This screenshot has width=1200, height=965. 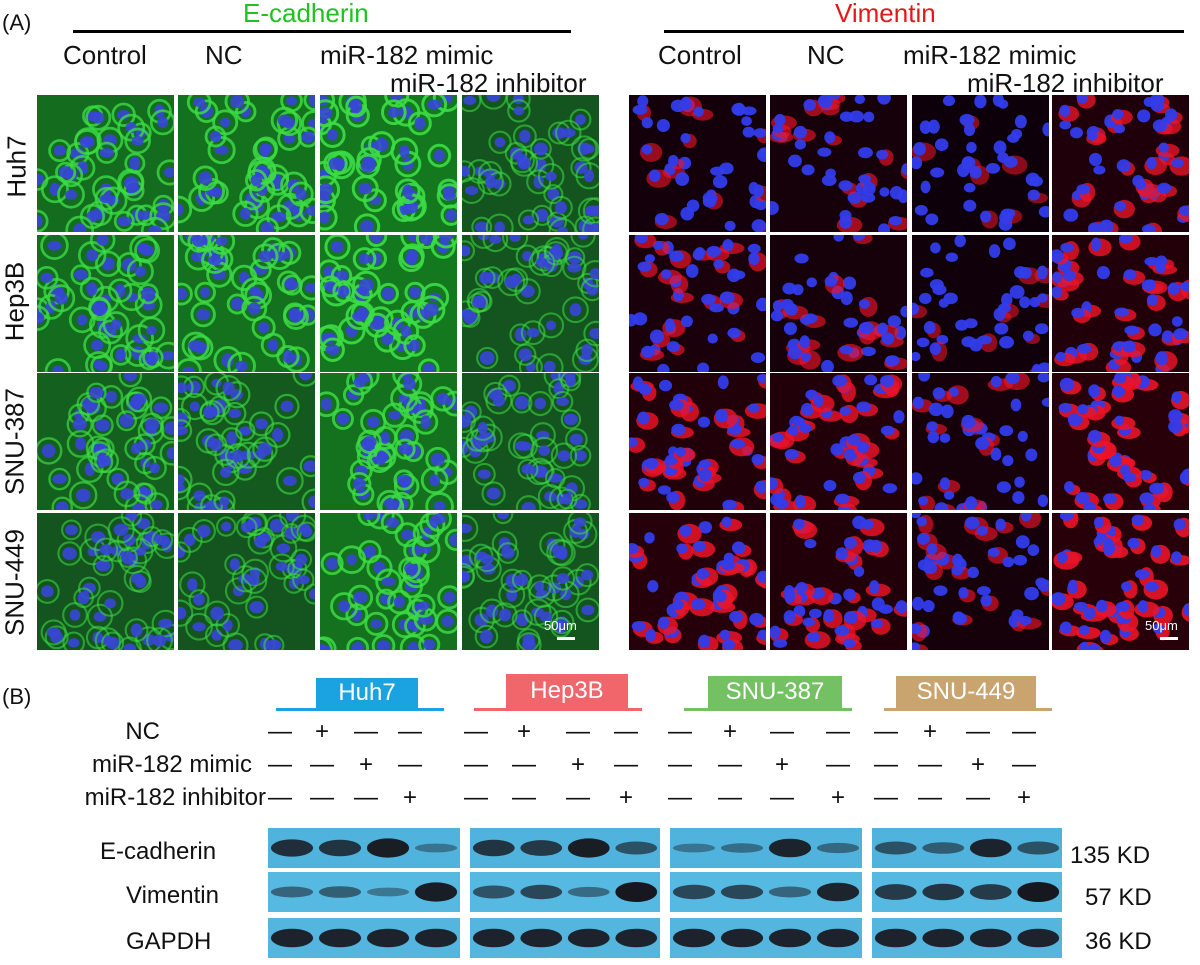 What do you see at coordinates (172, 895) in the screenshot?
I see `protein-label-vimentin: Vimentin` at bounding box center [172, 895].